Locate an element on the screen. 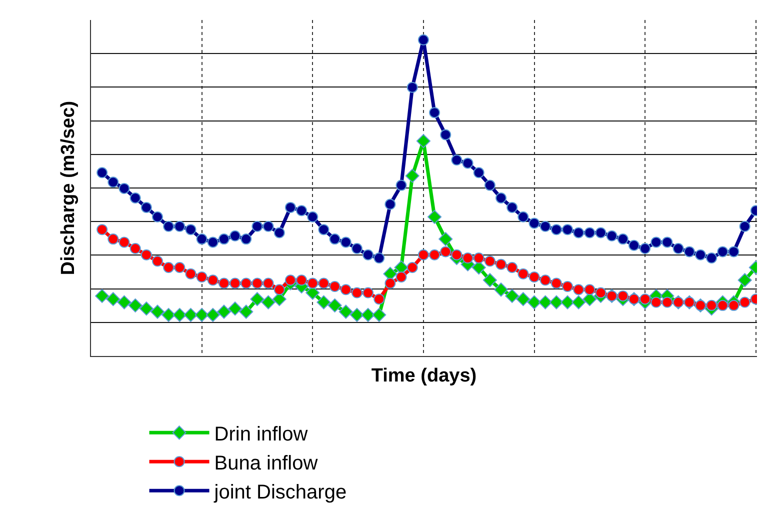 Image resolution: width=774 pixels, height=522 pixels. legend-label: joint Discharge is located at coordinates (280, 492).